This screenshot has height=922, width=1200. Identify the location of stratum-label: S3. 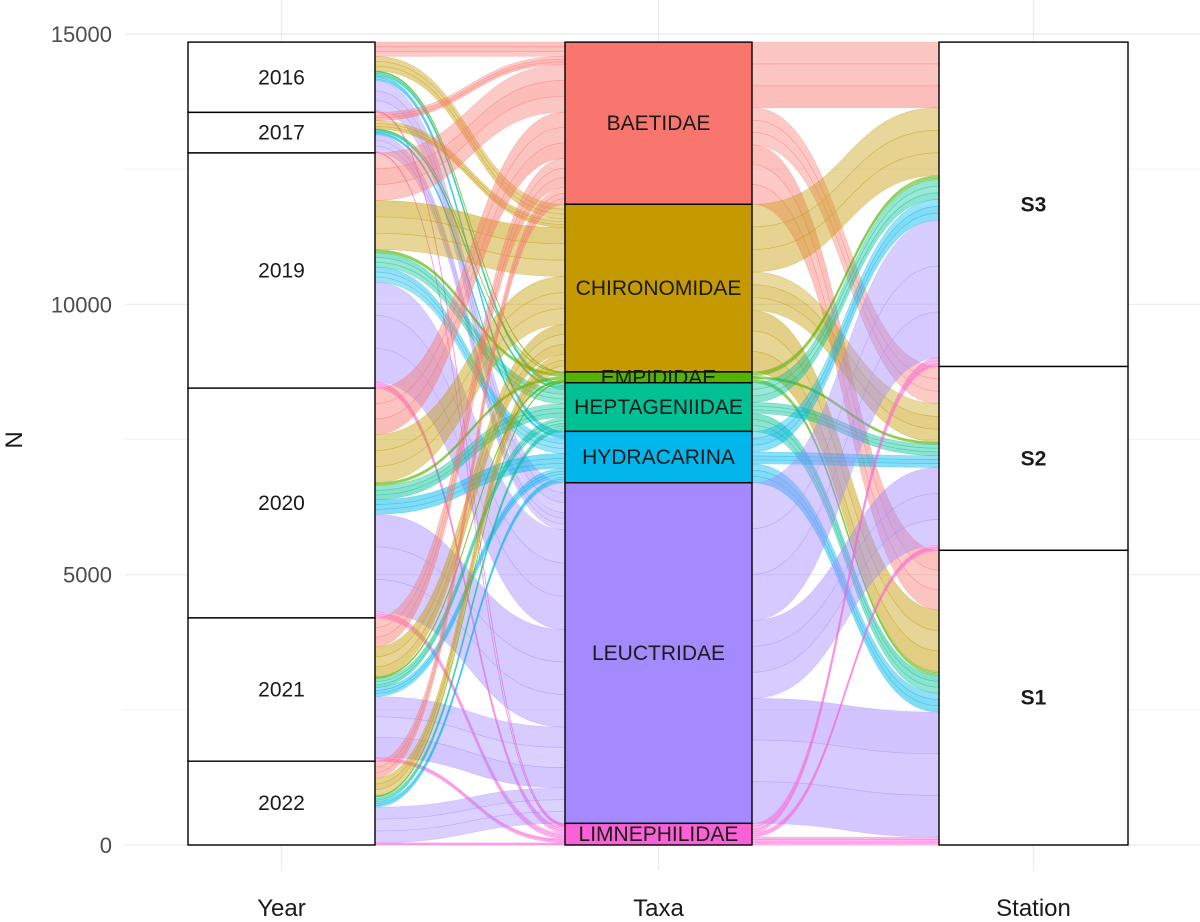
(1034, 204).